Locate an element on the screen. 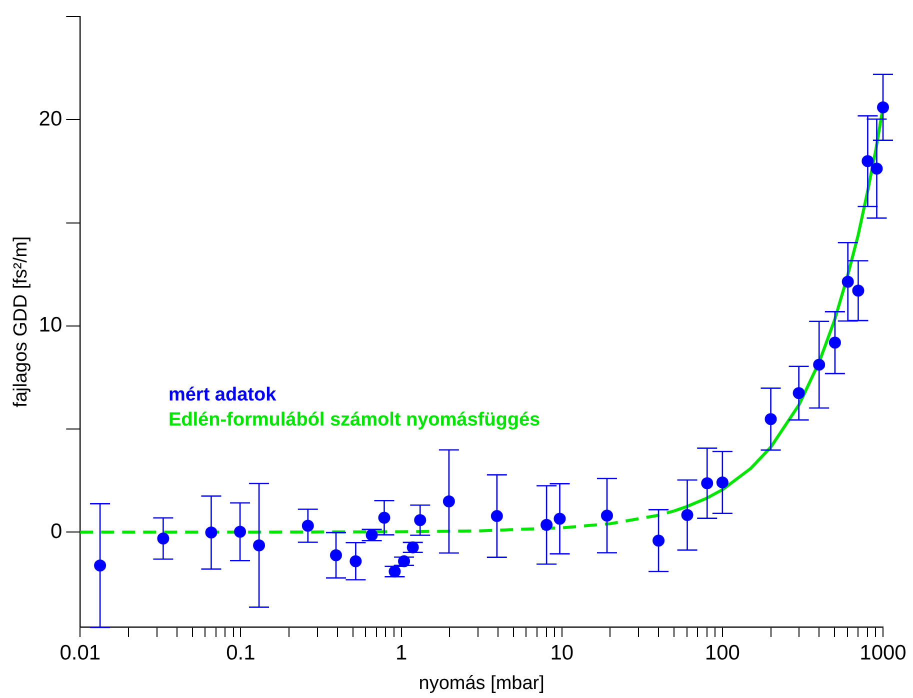 The height and width of the screenshot is (698, 913). y-tick-label: 10 is located at coordinates (50, 325).